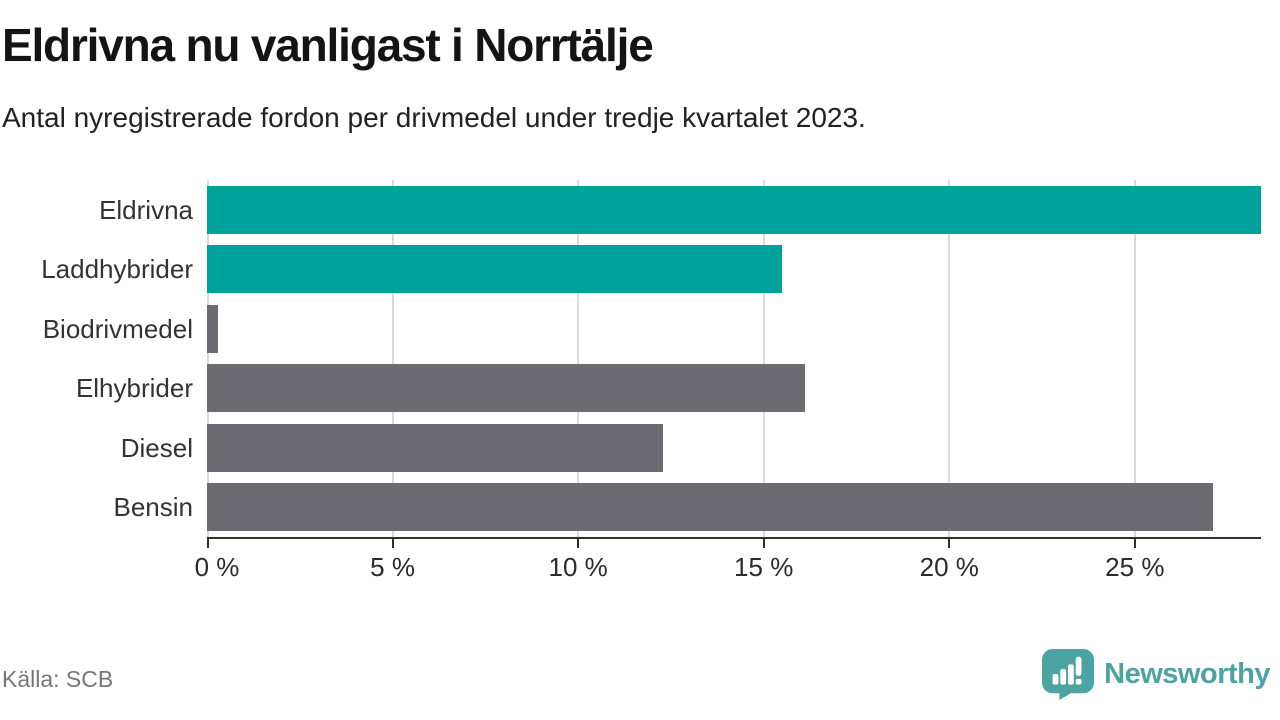 The height and width of the screenshot is (720, 1280). I want to click on source-note: Källa: SCB, so click(58, 679).